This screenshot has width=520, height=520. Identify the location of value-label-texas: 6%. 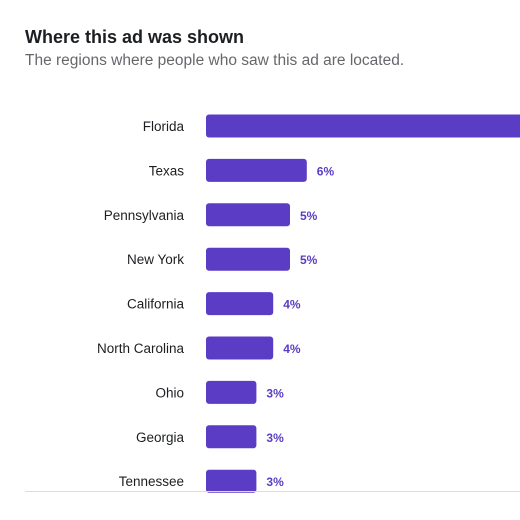
(326, 171).